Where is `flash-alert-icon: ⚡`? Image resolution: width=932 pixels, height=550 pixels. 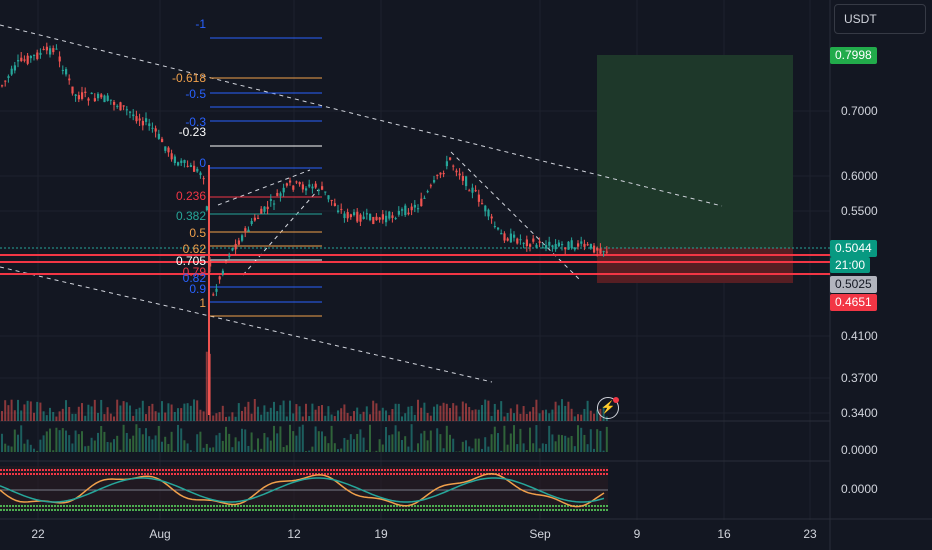 flash-alert-icon: ⚡ is located at coordinates (608, 408).